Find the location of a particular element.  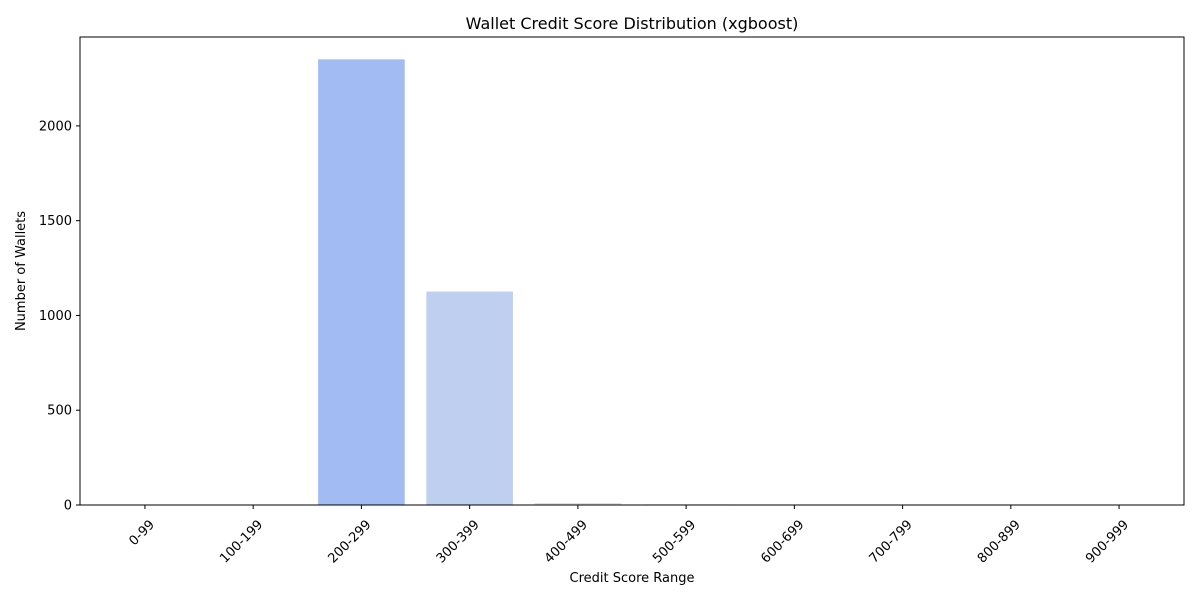

x-tick-label: 100-199 is located at coordinates (241, 541).